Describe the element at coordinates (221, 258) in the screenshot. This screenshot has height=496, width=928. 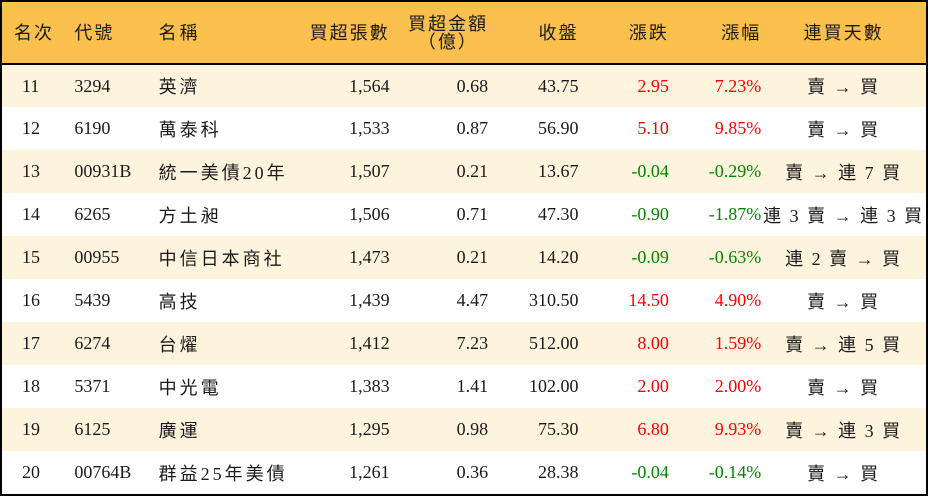
I see `cell-name: 中信日本商社` at that location.